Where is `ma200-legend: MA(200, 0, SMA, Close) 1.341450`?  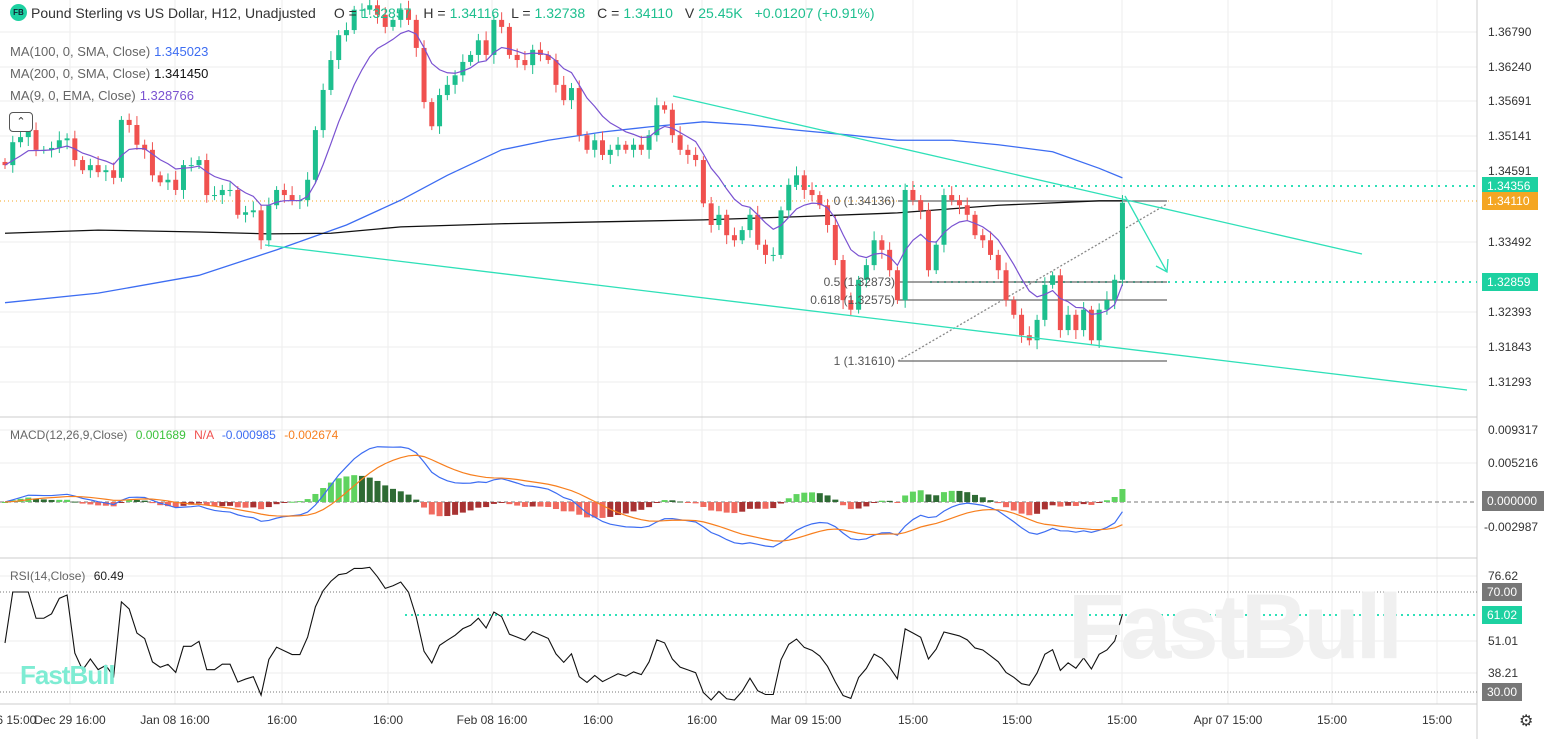
ma200-legend: MA(200, 0, SMA, Close) 1.341450 is located at coordinates (109, 73).